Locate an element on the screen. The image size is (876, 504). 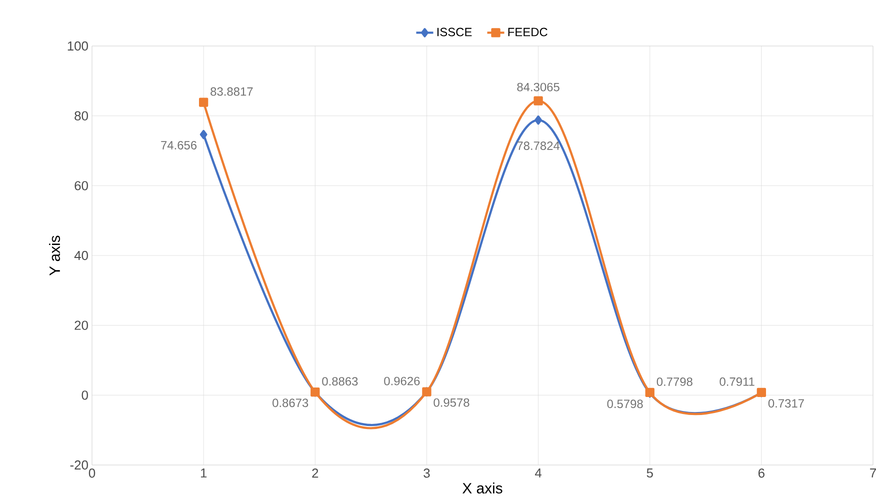
y-tick-label: 0 is located at coordinates (85, 395).